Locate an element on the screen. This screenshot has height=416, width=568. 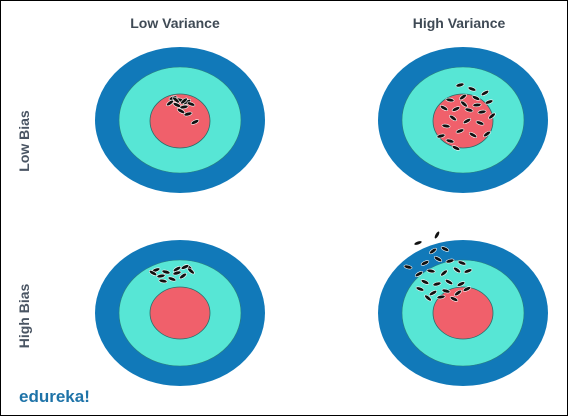
target-high-bias-low-variance is located at coordinates (180, 313).